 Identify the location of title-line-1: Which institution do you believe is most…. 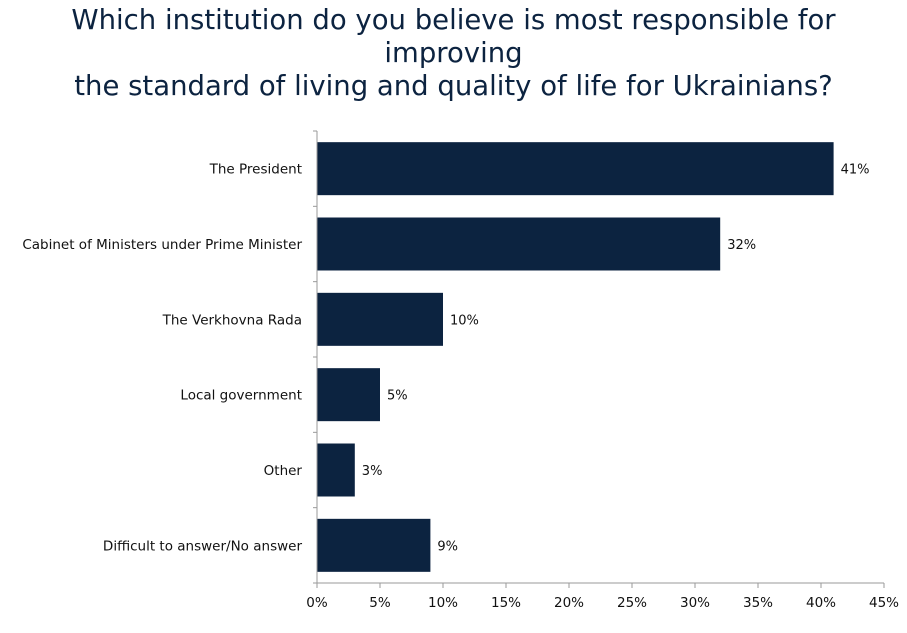
(453, 36).